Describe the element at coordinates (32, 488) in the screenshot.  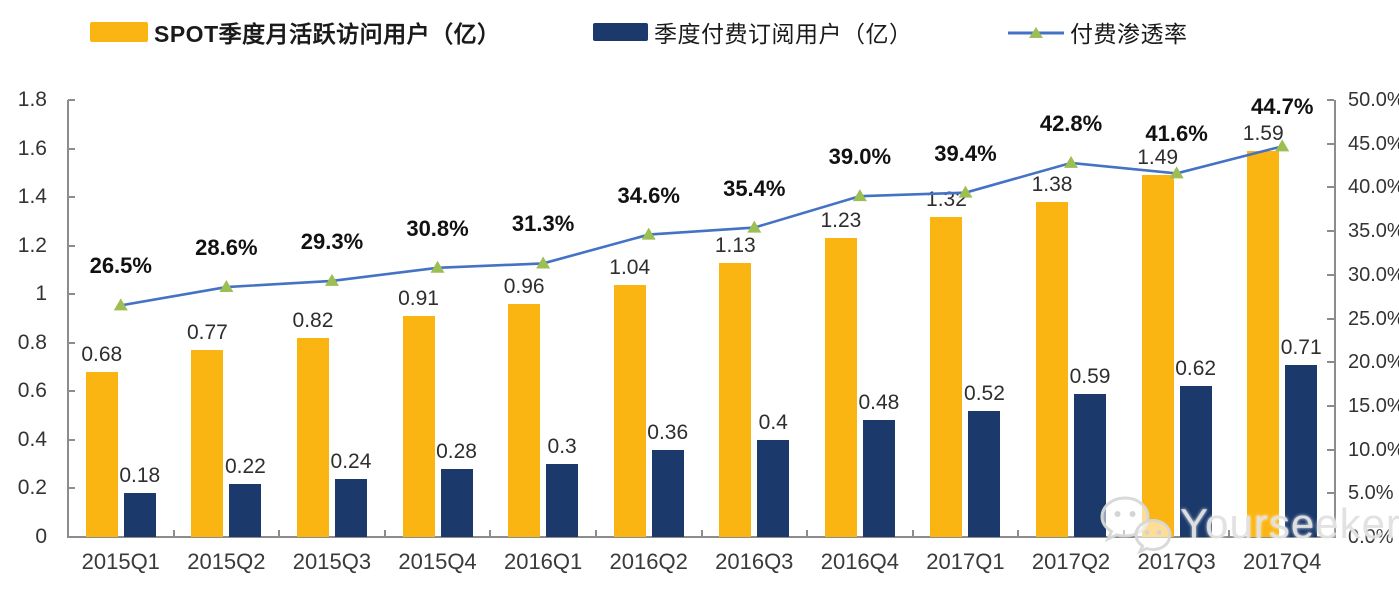
I see `left-axis-tick-label: 0.2` at that location.